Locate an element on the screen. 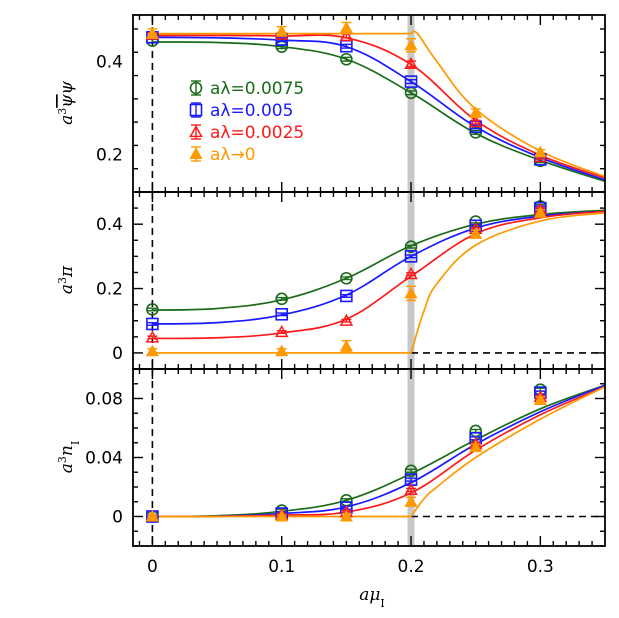 The width and height of the screenshot is (619, 618). xtick-label: 0.1 is located at coordinates (281, 567).